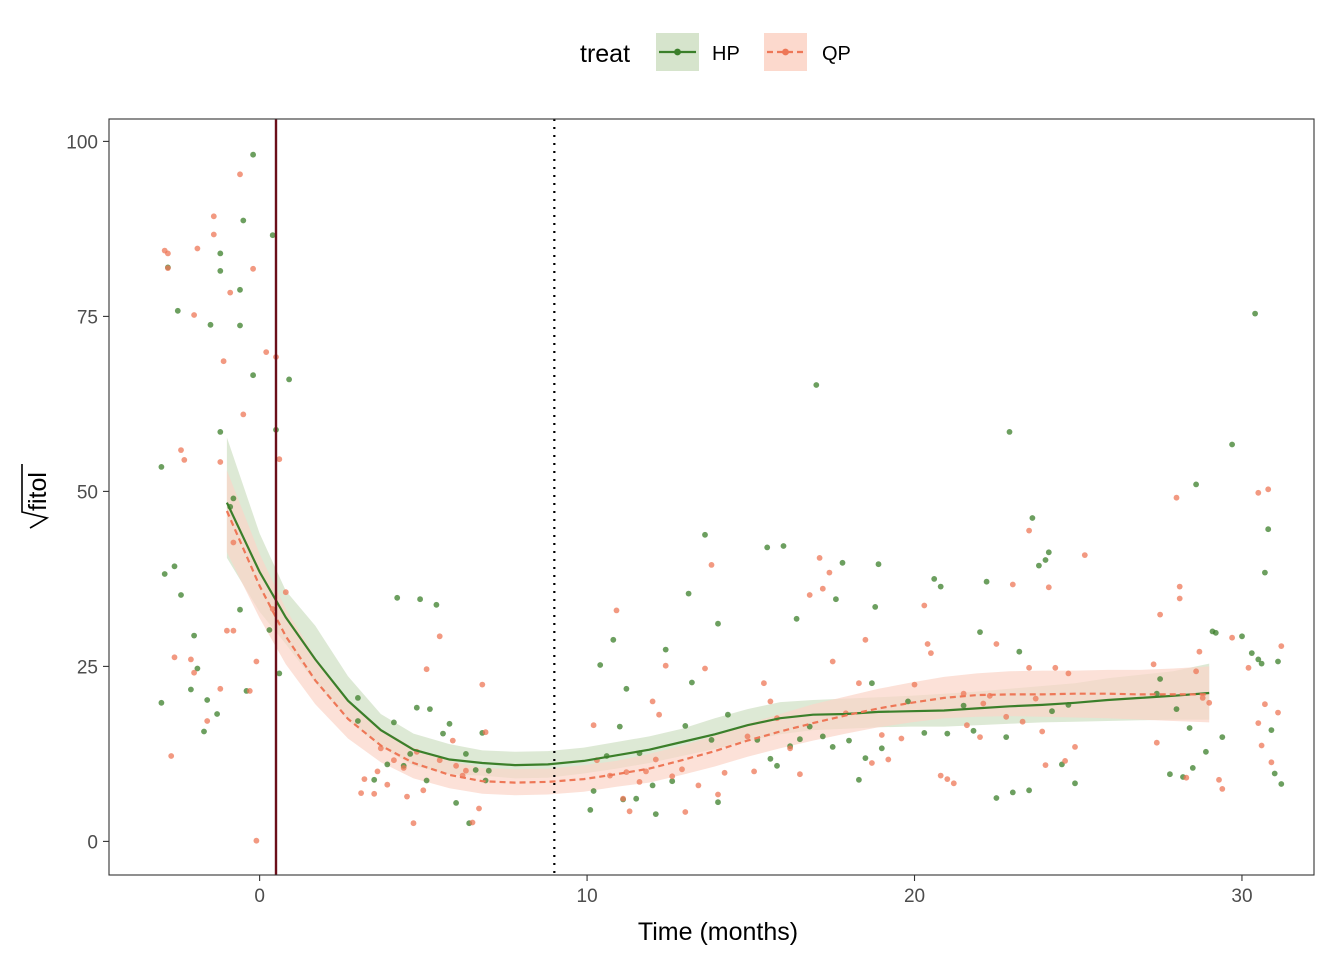  Describe the element at coordinates (87, 492) in the screenshot. I see `y-axis: 0 25 50 75 100` at that location.